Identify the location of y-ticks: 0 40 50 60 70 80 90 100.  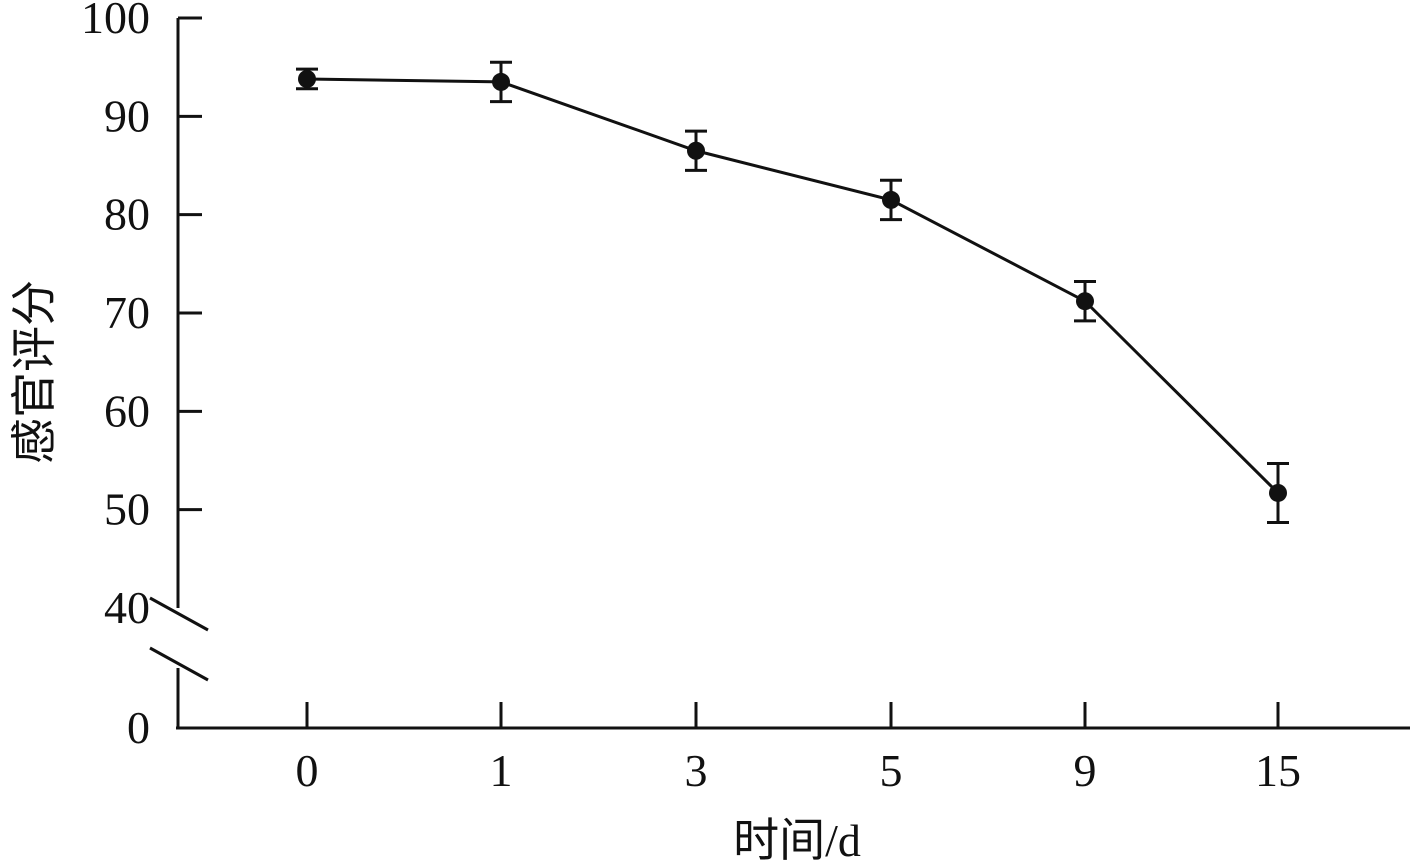
(141, 376).